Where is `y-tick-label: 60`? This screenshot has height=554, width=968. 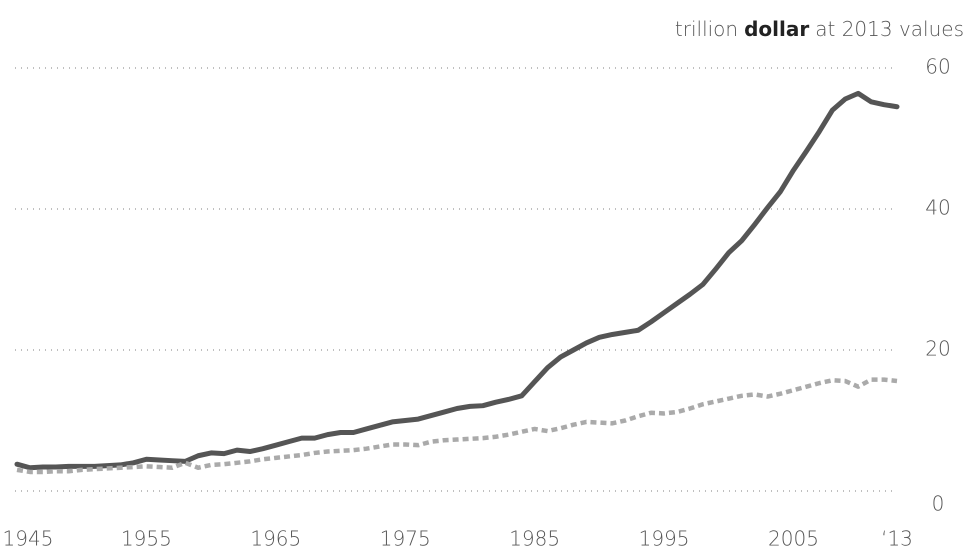
y-tick-label: 60 is located at coordinates (937, 67).